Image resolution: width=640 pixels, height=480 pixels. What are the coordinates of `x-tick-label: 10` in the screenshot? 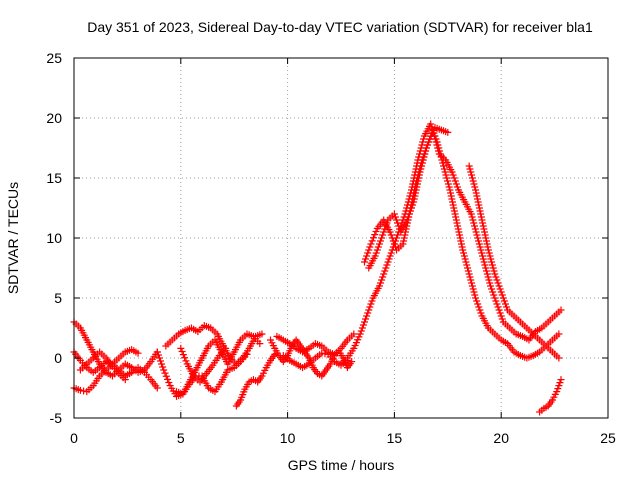 It's located at (288, 438).